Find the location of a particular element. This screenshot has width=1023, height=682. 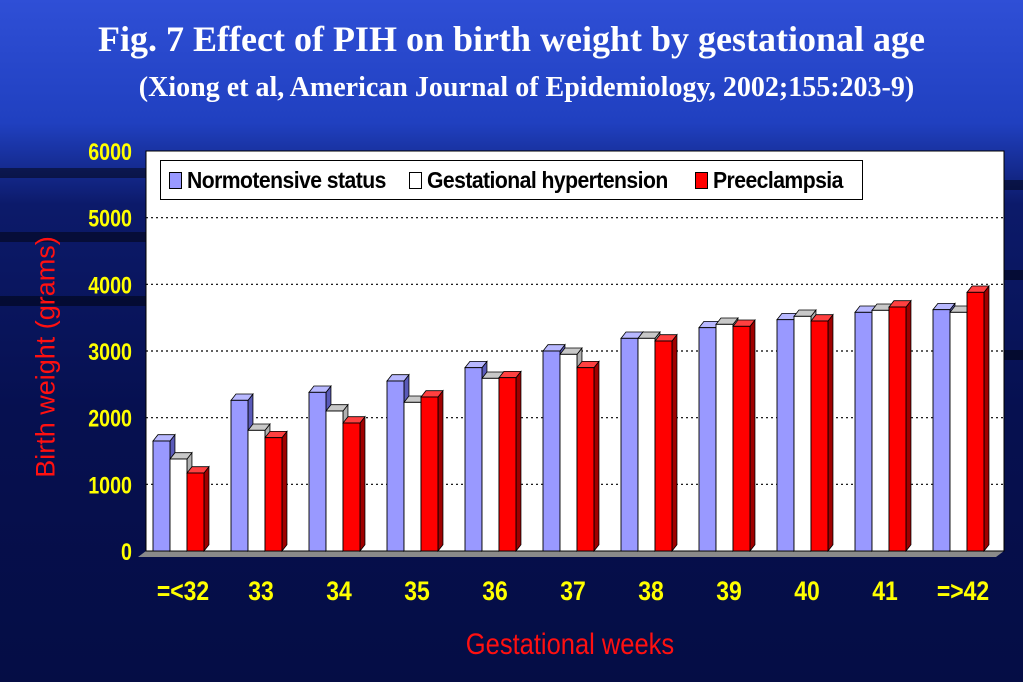

y-tick-label: 4000 is located at coordinates (110, 284).